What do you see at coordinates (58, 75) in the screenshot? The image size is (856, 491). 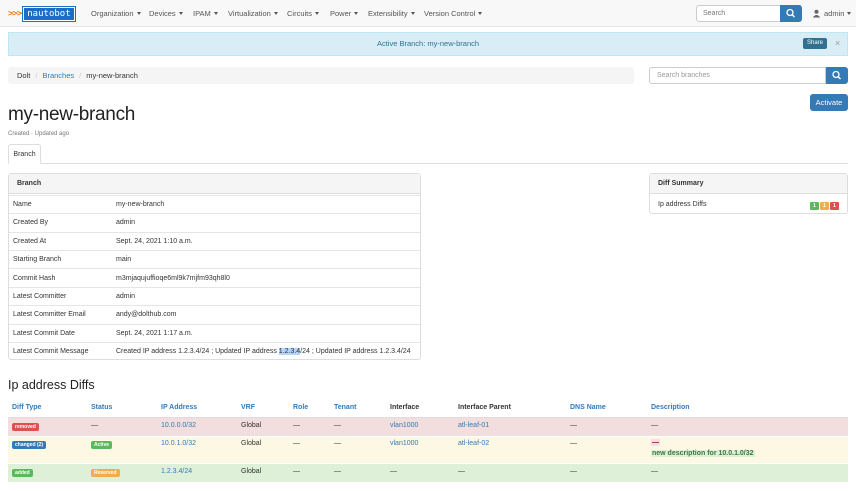 I see `breadcrumb-branches-link: Branches` at bounding box center [58, 75].